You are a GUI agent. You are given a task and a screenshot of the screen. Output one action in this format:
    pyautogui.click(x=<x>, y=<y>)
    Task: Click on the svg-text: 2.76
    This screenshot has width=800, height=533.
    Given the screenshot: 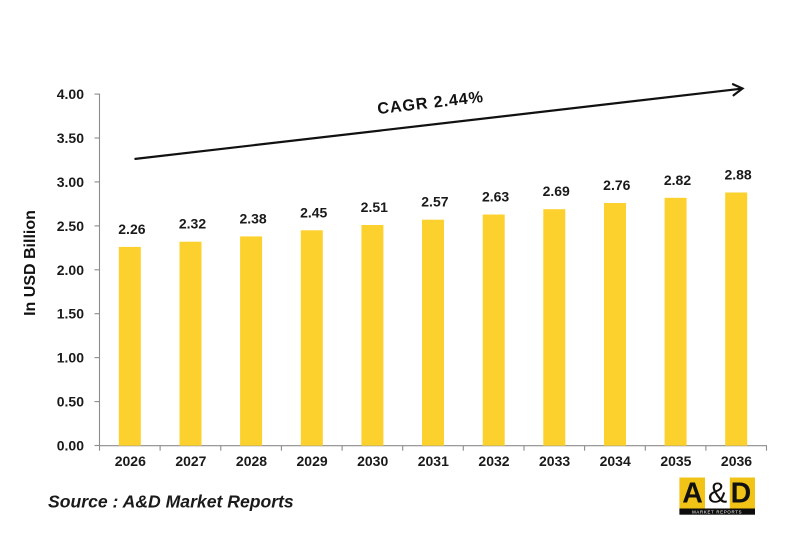 What is the action you would take?
    pyautogui.click(x=616, y=185)
    